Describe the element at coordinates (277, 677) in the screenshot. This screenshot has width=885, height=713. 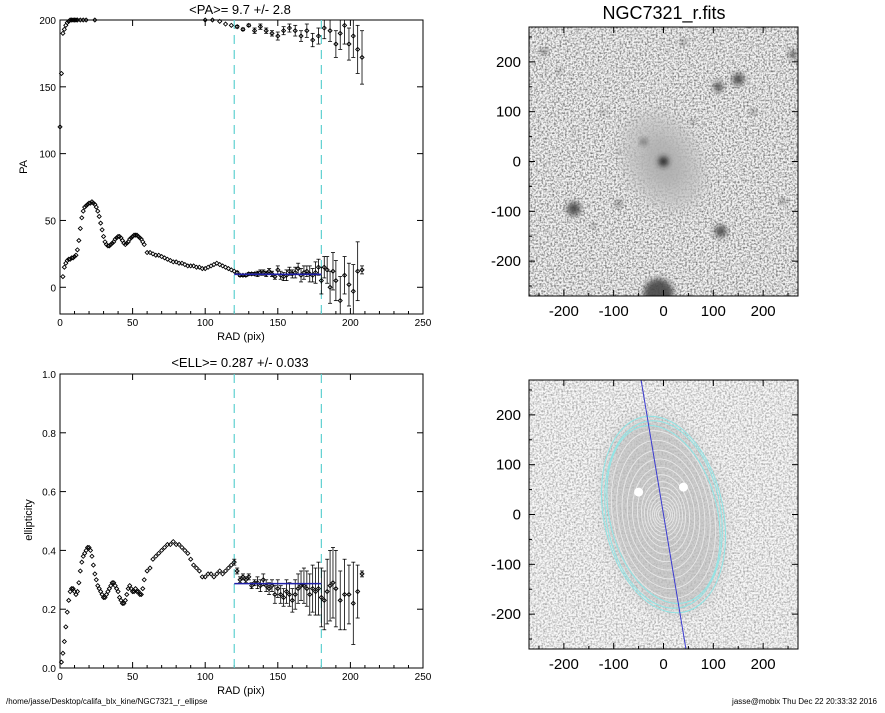
I see `x-tick-label: 150` at that location.